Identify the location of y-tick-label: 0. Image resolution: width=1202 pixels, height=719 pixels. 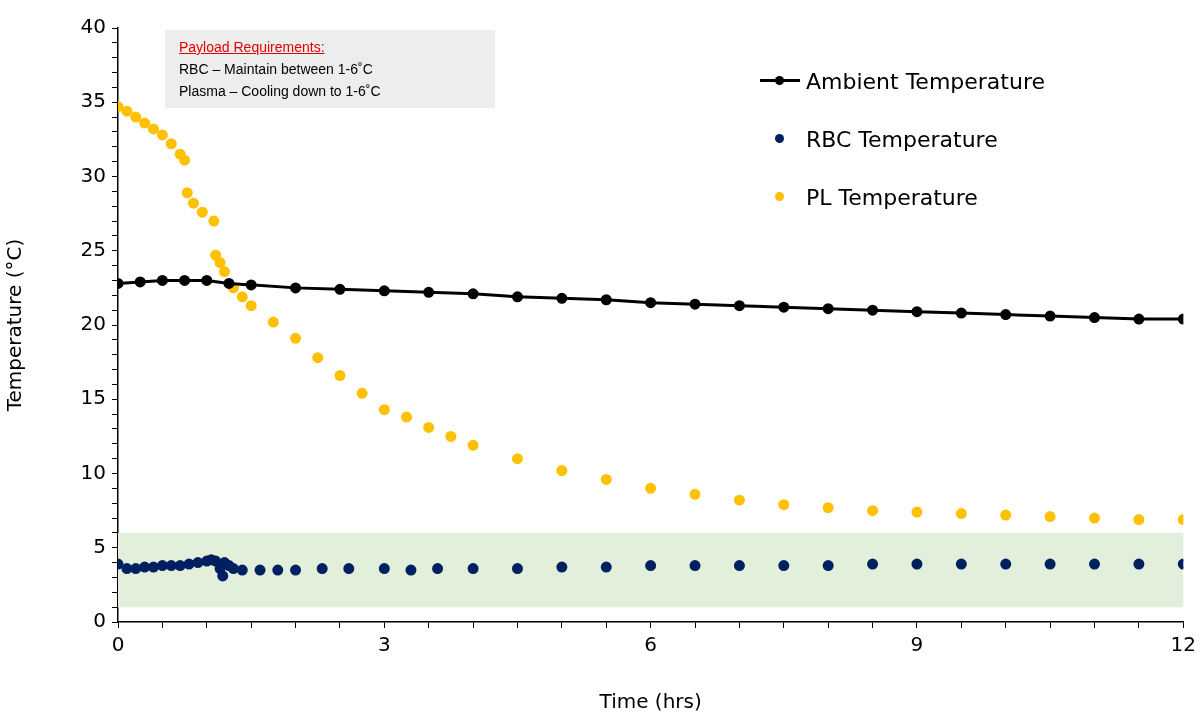
(99, 620).